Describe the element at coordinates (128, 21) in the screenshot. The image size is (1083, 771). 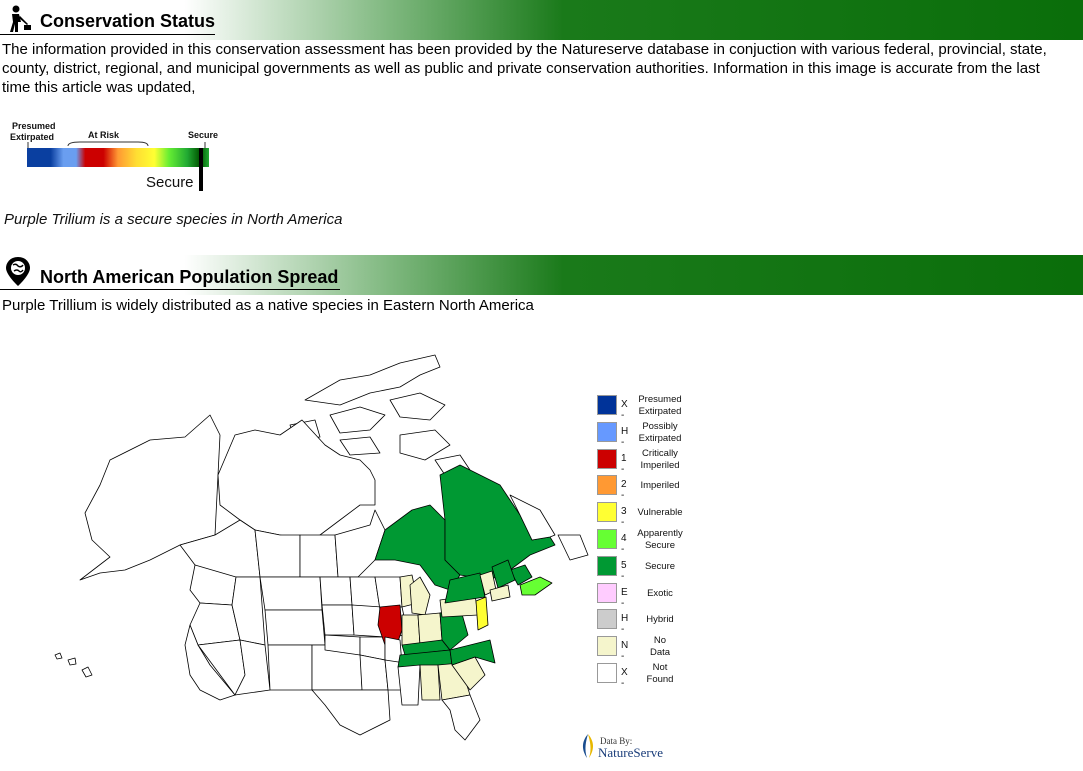
I see `section-title-conservation: Conservation Status` at that location.